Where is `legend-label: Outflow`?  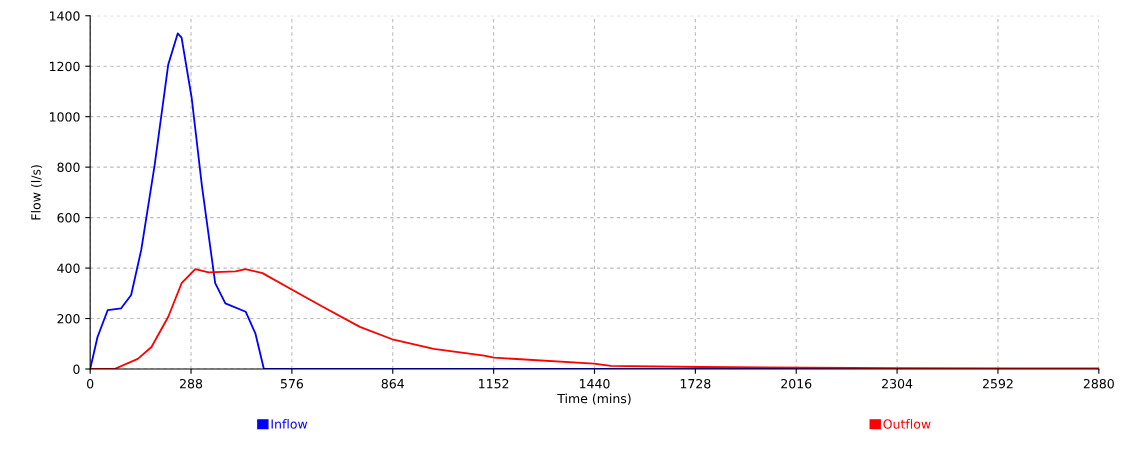 legend-label: Outflow is located at coordinates (907, 424).